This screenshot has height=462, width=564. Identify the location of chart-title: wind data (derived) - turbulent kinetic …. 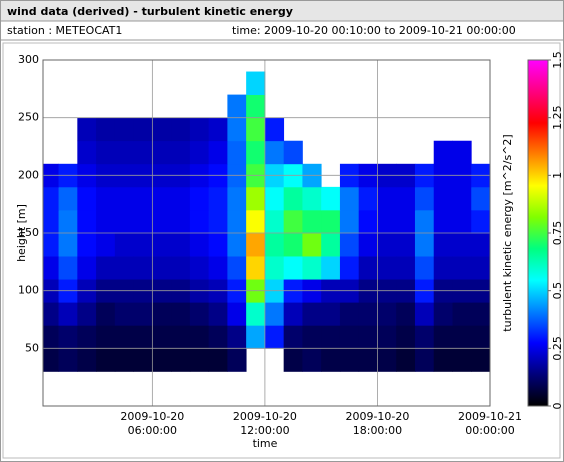
(150, 11).